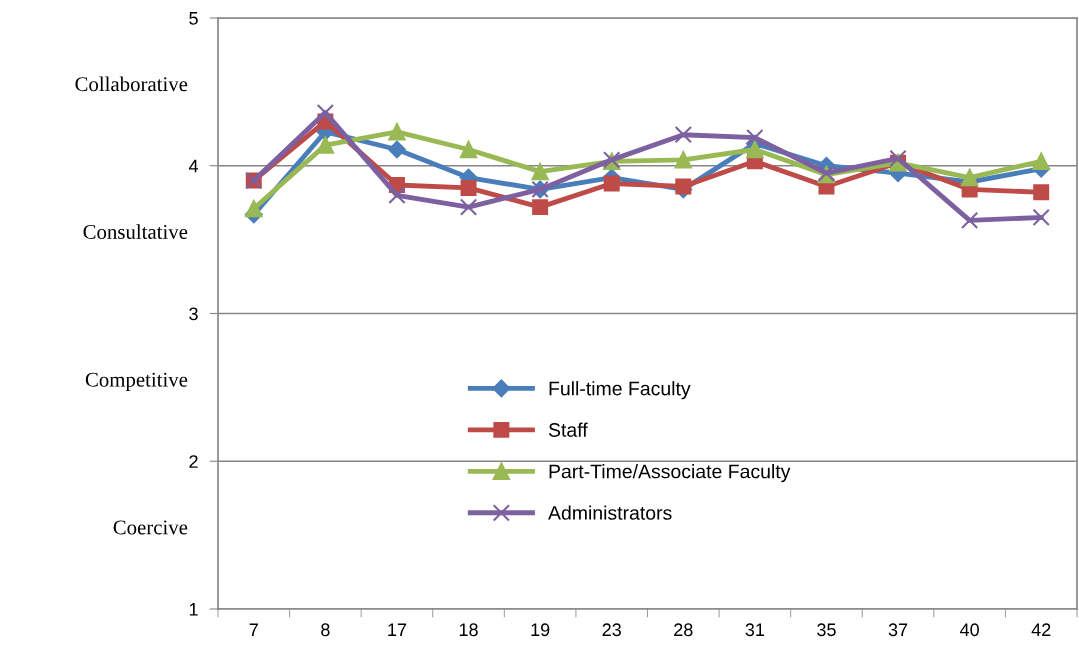 This screenshot has width=1079, height=661. Describe the element at coordinates (969, 630) in the screenshot. I see `x-tick-label: 40` at that location.